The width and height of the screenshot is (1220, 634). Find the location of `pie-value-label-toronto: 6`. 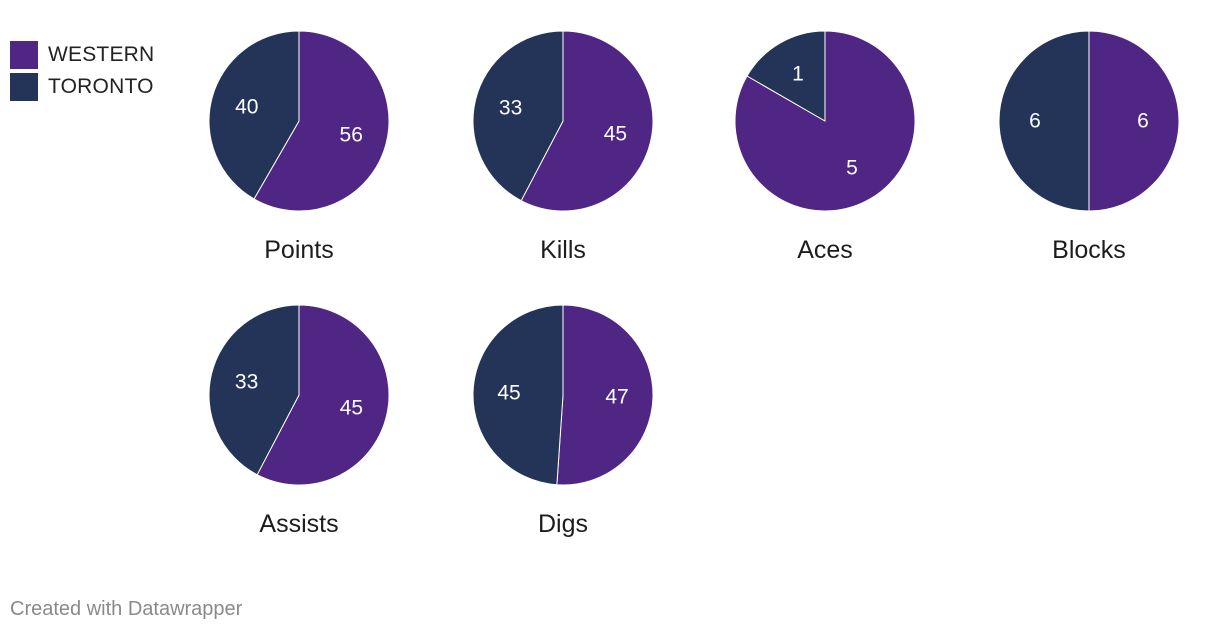

pie-value-label-toronto: 6 is located at coordinates (1035, 121).